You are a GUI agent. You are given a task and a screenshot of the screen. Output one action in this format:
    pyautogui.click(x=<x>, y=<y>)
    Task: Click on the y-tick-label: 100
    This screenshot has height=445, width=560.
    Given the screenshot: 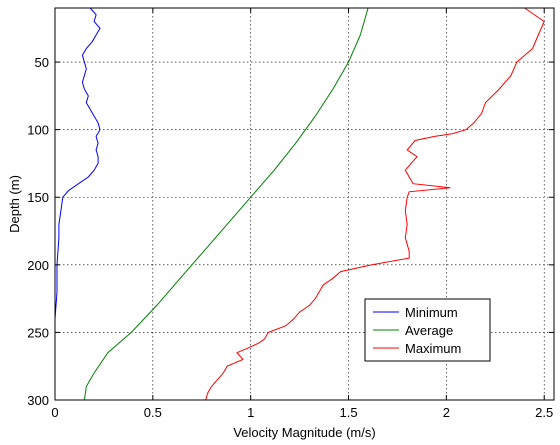 What is the action you would take?
    pyautogui.click(x=38, y=130)
    